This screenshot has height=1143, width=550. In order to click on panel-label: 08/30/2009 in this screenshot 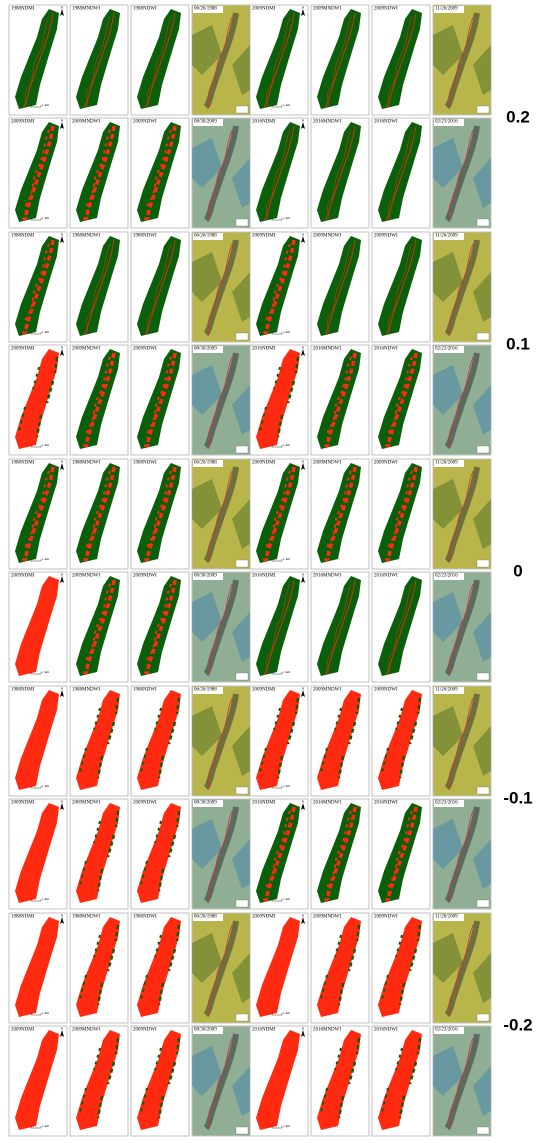, I will do `click(205, 1029)`.